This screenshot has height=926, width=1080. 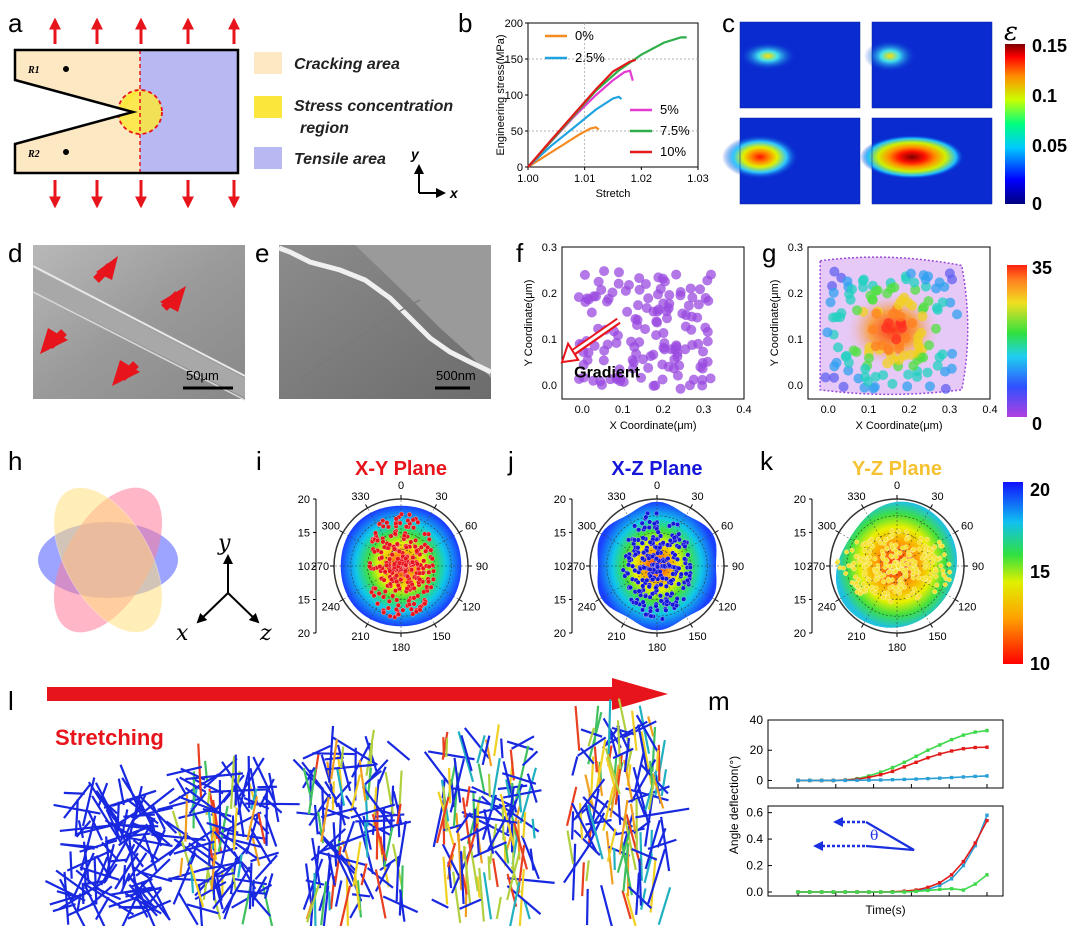 I want to click on polar-k-rtick-1: 15, so click(x=800, y=534).